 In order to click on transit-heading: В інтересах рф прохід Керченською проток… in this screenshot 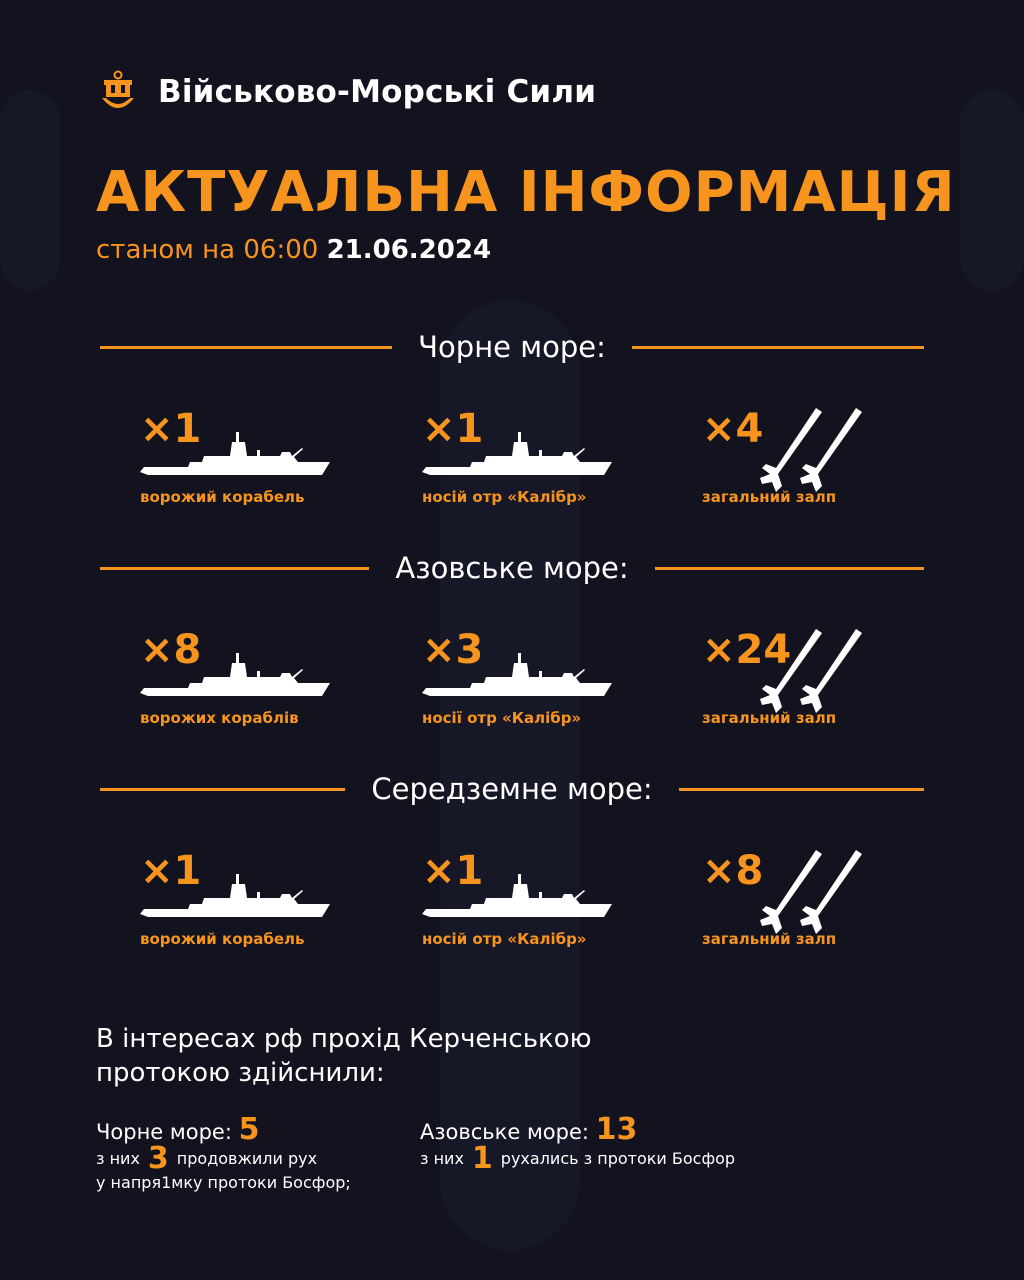, I will do `click(344, 1056)`.